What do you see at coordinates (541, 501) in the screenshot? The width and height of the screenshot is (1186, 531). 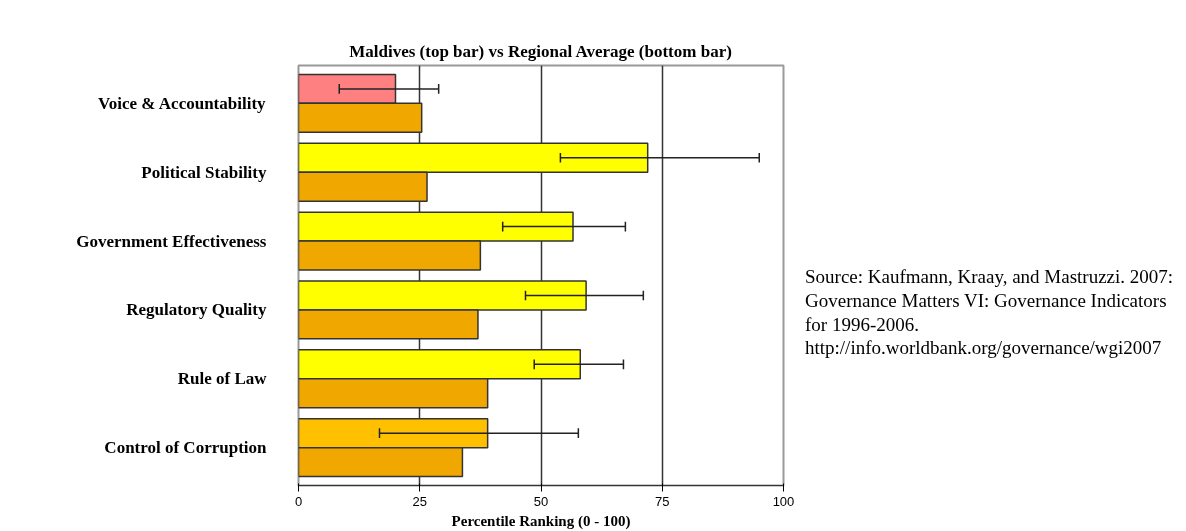 I see `x-tick-label: 50` at bounding box center [541, 501].